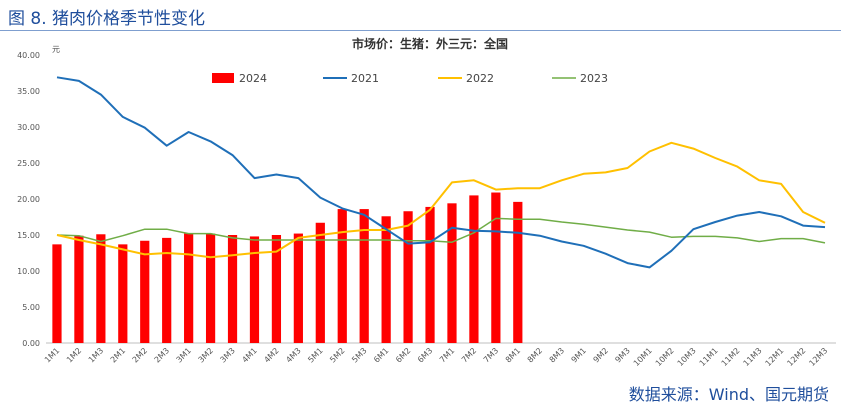 This screenshot has width=841, height=411. Describe the element at coordinates (447, 355) in the screenshot. I see `x-tick-label: 7M1` at that location.